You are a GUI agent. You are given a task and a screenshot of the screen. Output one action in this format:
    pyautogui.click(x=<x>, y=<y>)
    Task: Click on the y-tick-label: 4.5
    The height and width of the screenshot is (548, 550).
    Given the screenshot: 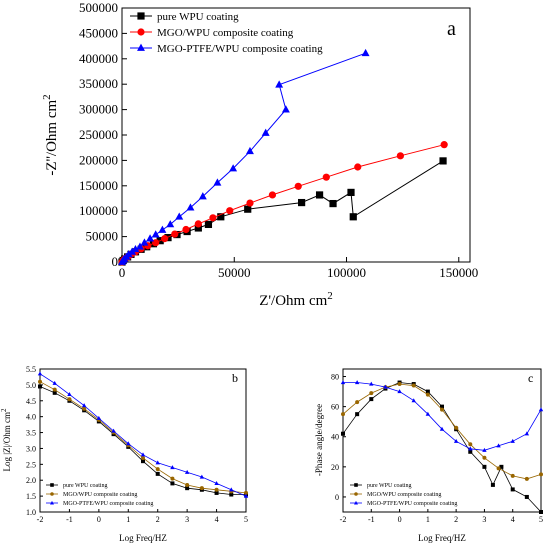 What is the action you would take?
    pyautogui.click(x=31, y=401)
    